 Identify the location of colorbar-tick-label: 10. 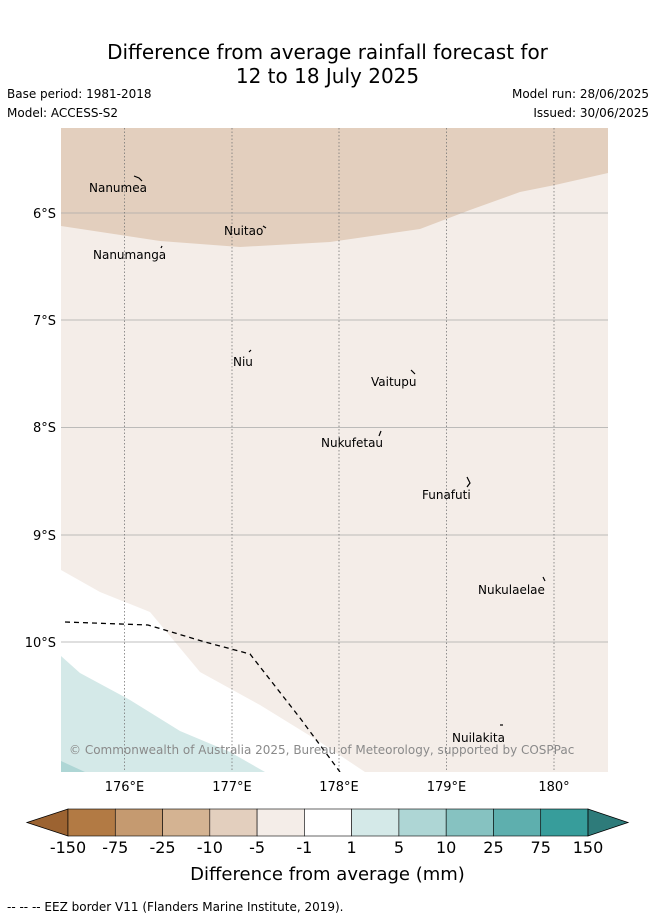
(446, 847).